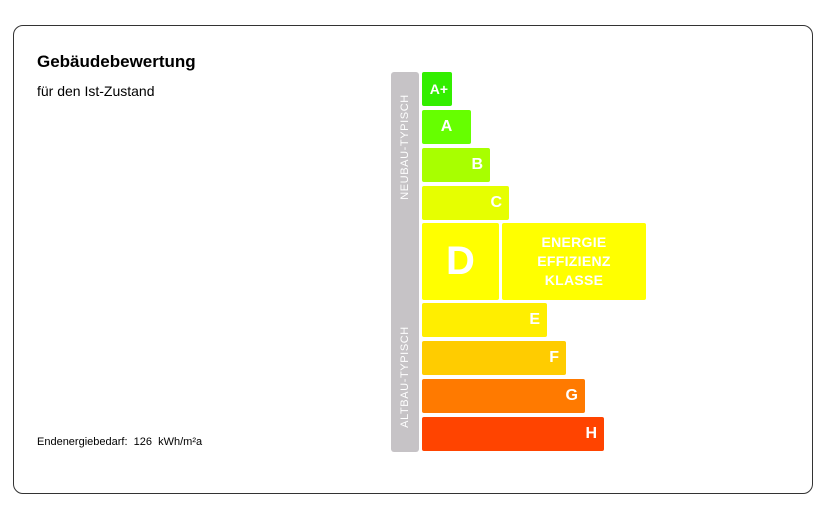  I want to click on neubau-label: NEUBAU-TYPISCH, so click(405, 147).